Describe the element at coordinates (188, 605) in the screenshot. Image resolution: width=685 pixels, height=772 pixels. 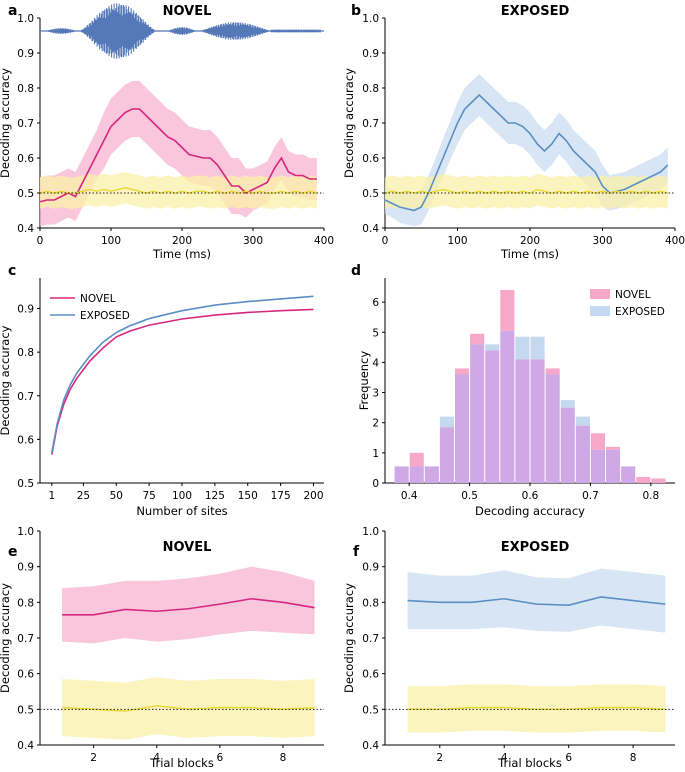
I see `band-novel` at that location.